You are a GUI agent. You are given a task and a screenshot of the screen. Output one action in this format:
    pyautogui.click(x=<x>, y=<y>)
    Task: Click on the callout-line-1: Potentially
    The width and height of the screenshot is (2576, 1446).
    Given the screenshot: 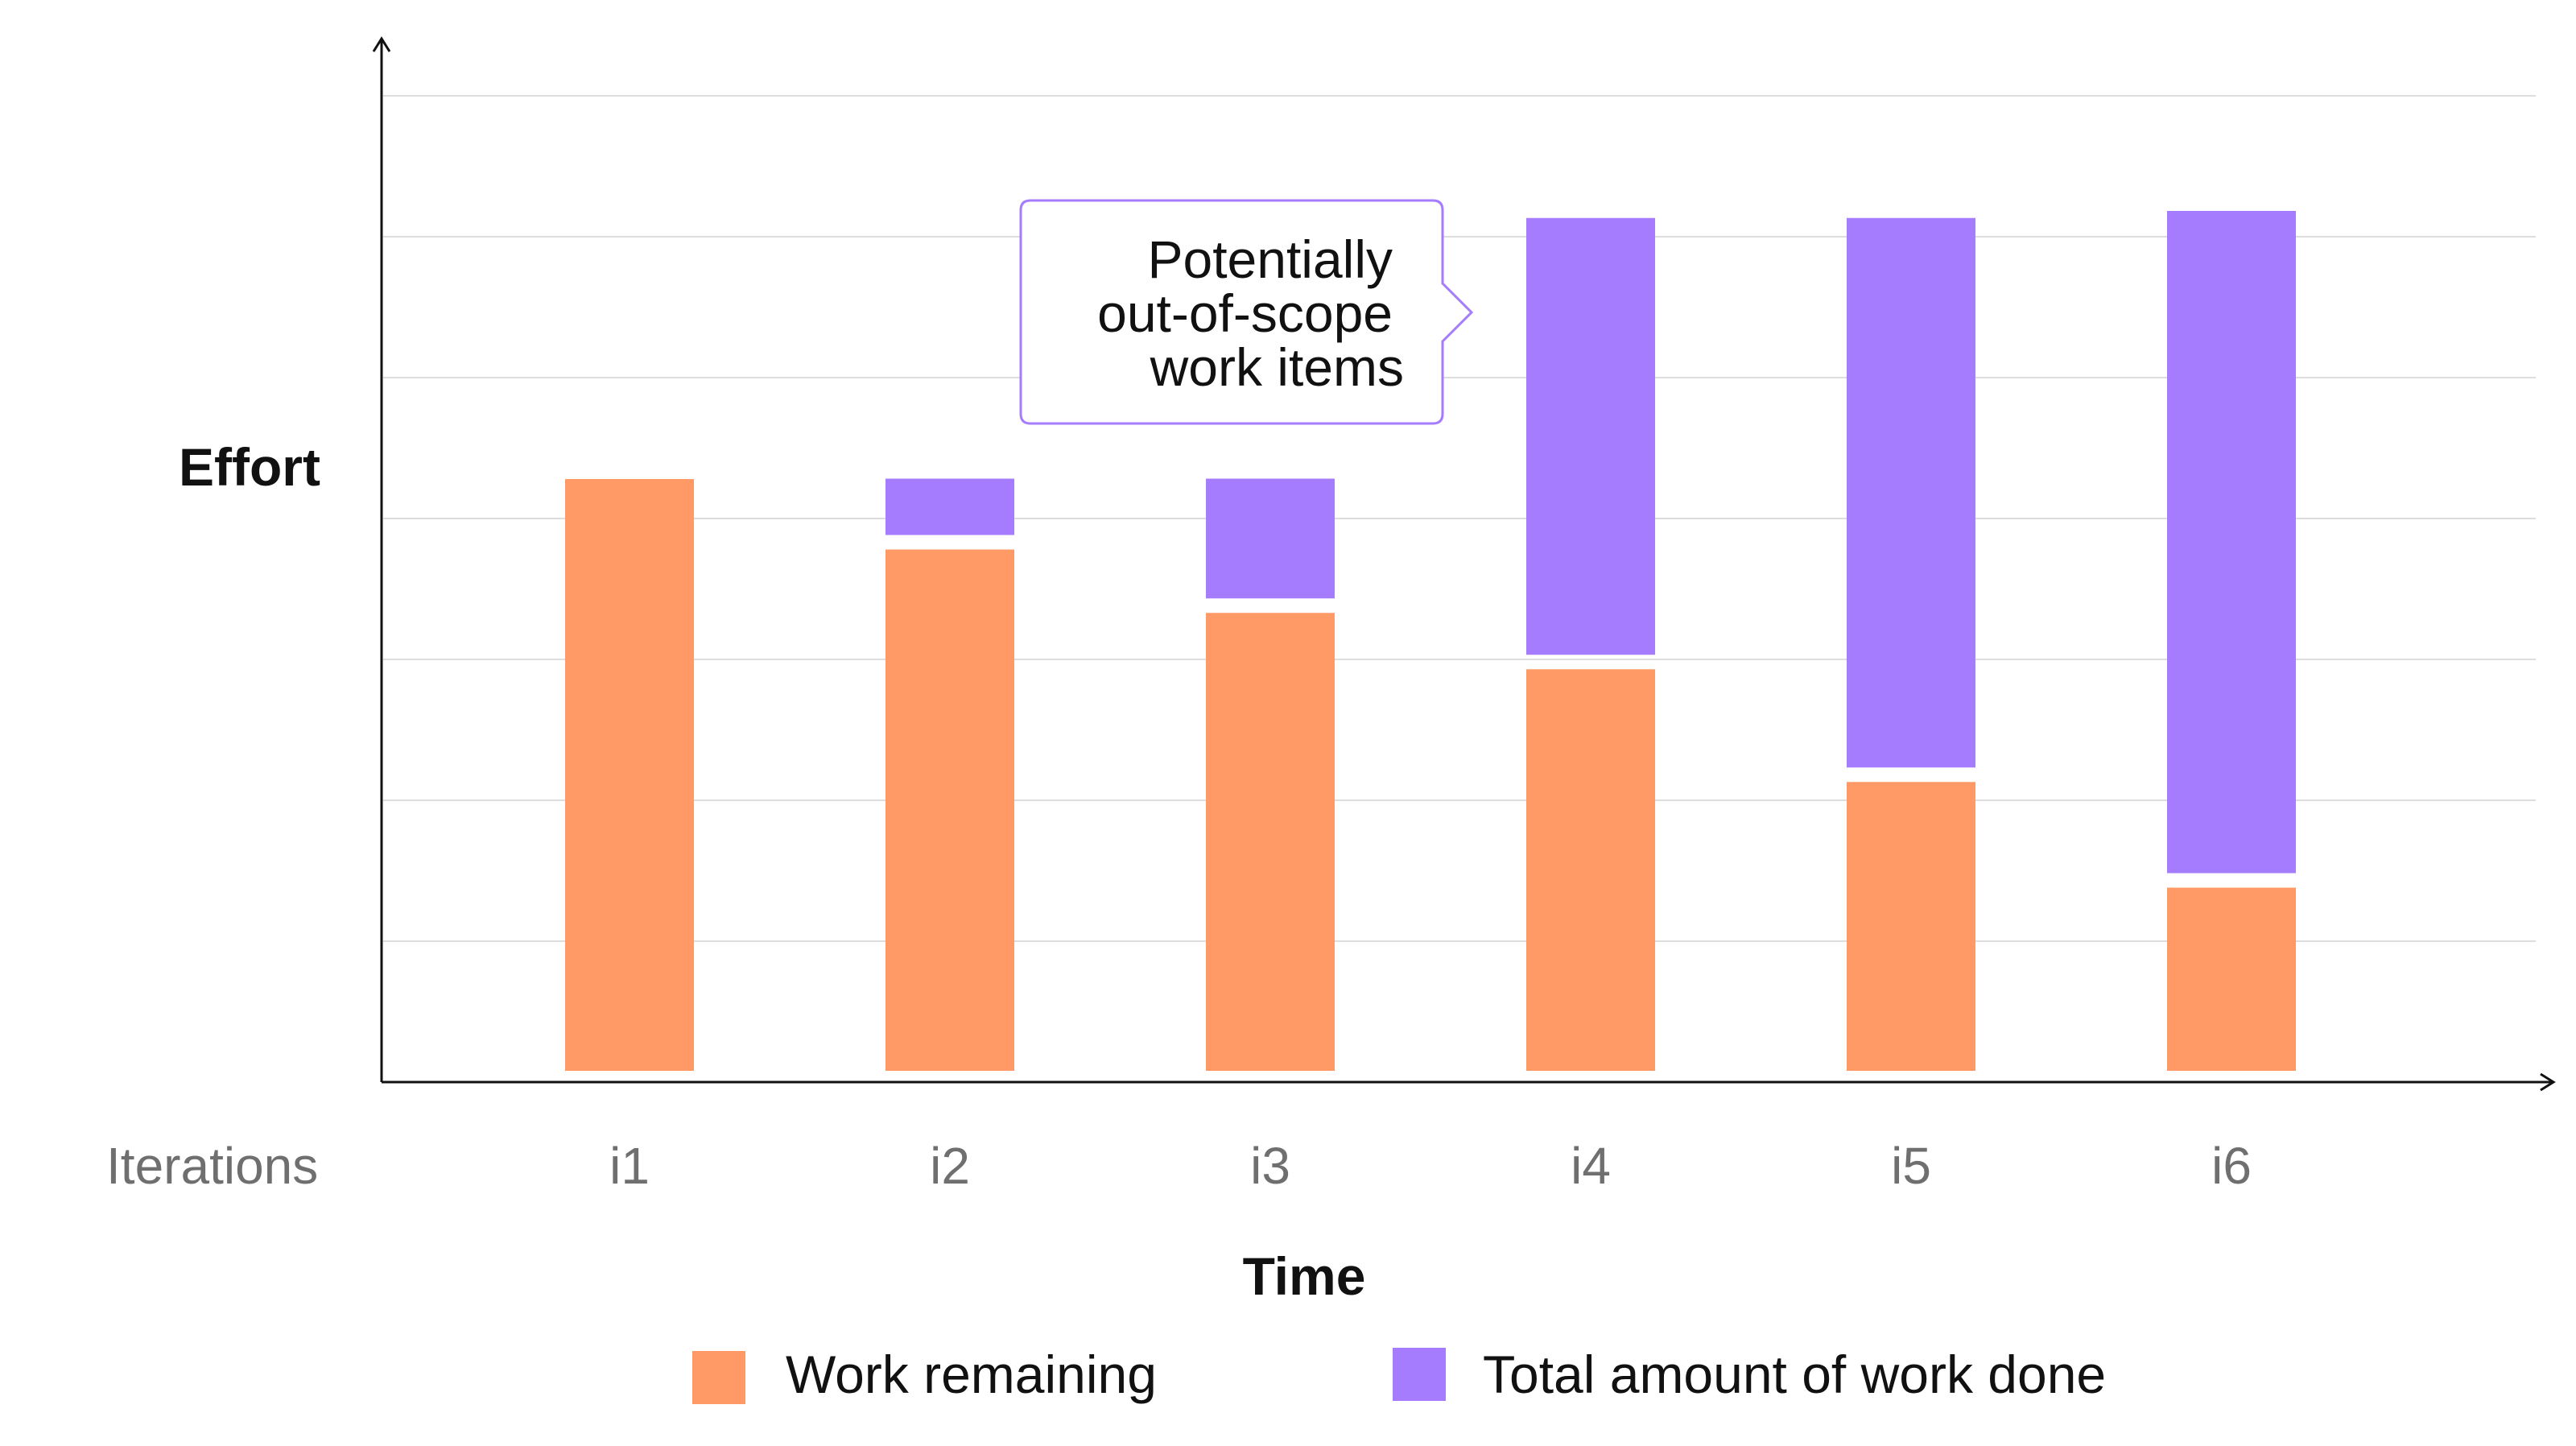 What is the action you would take?
    pyautogui.click(x=1270, y=259)
    